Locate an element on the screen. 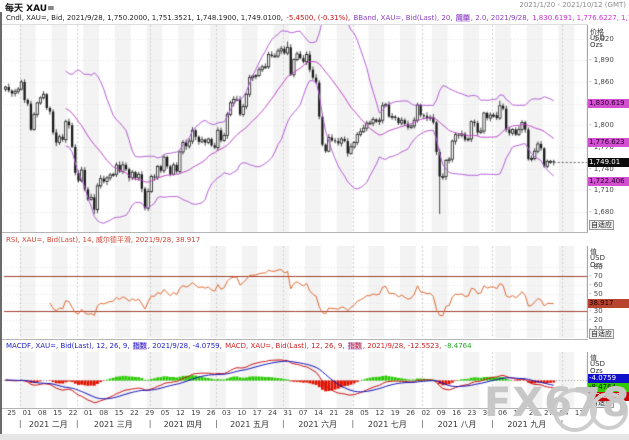 The height and width of the screenshot is (440, 629). day-tick-label: 24 is located at coordinates (272, 413).